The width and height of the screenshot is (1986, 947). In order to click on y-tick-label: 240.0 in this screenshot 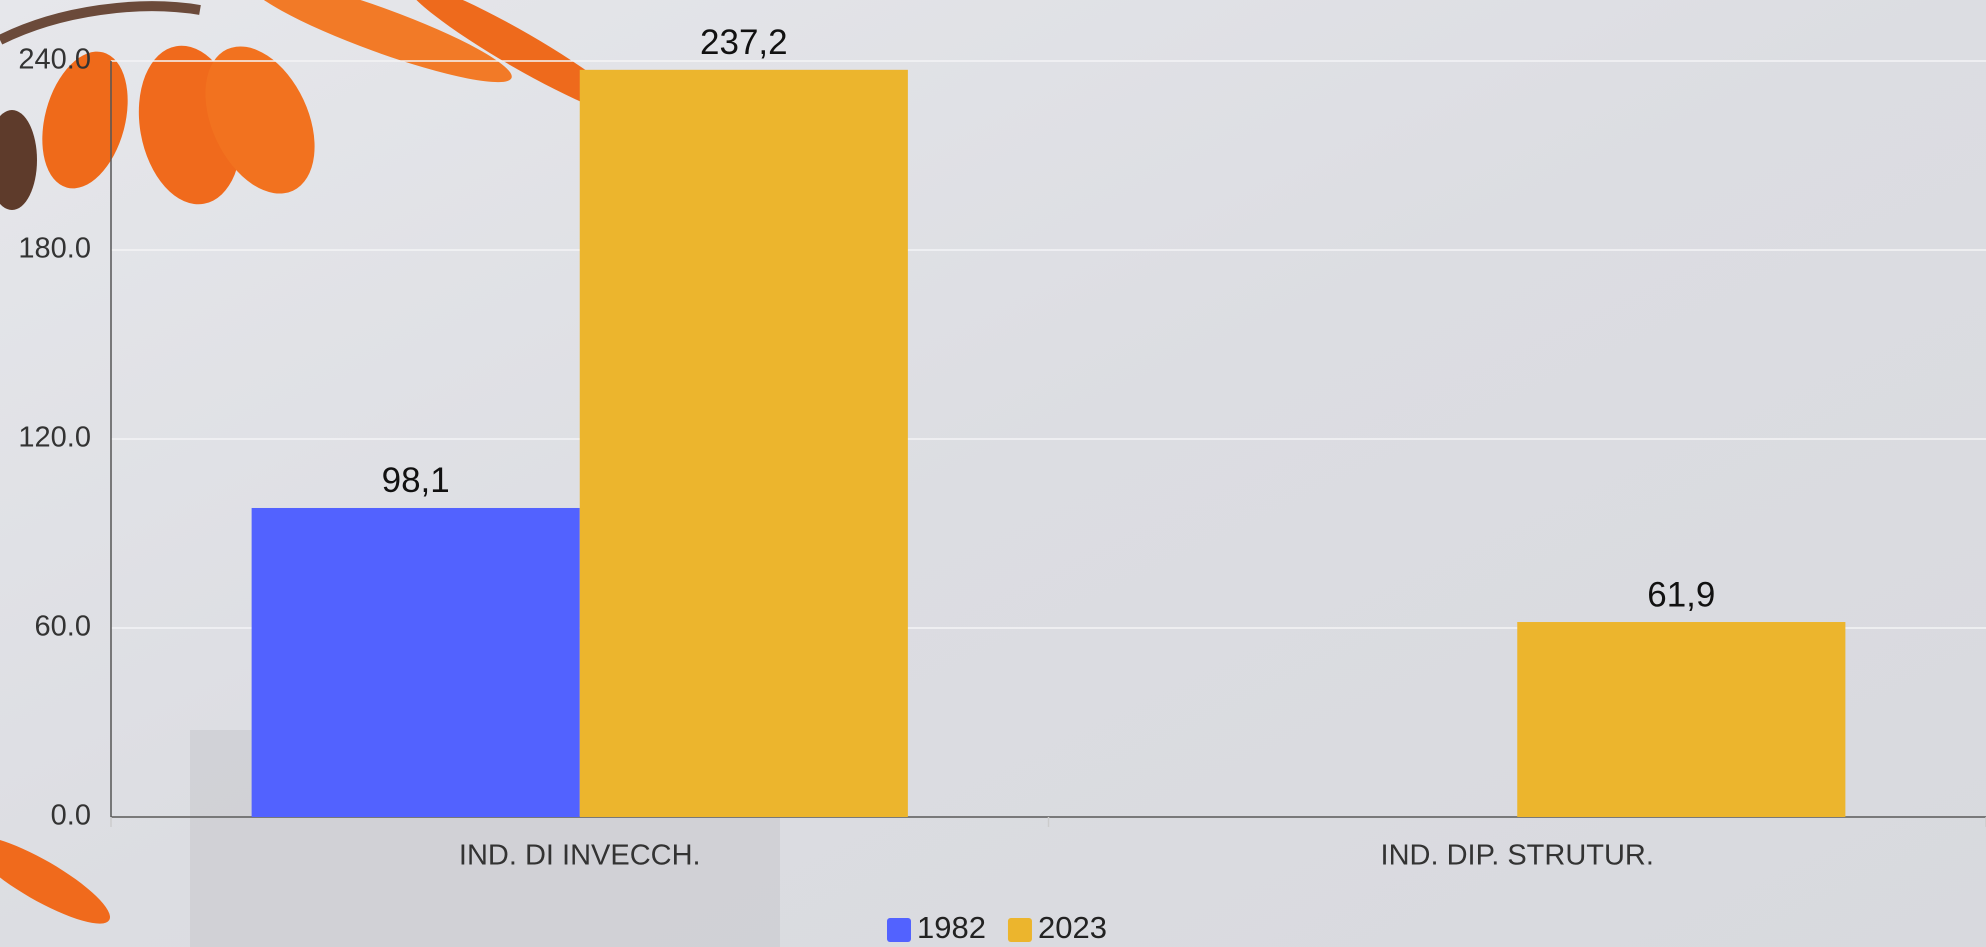, I will do `click(54, 60)`.